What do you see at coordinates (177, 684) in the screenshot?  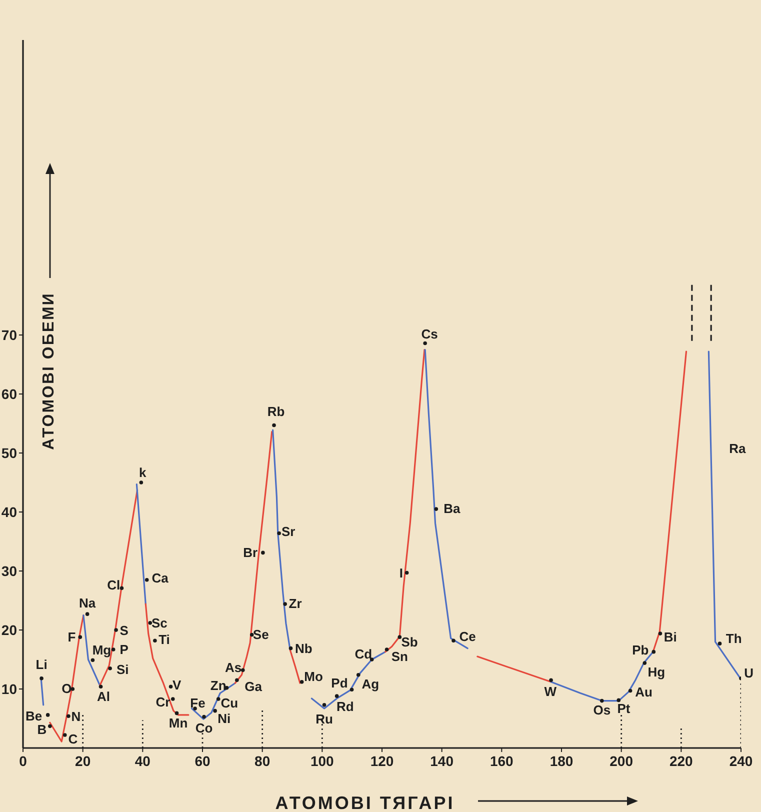 I see `annotation: V` at bounding box center [177, 684].